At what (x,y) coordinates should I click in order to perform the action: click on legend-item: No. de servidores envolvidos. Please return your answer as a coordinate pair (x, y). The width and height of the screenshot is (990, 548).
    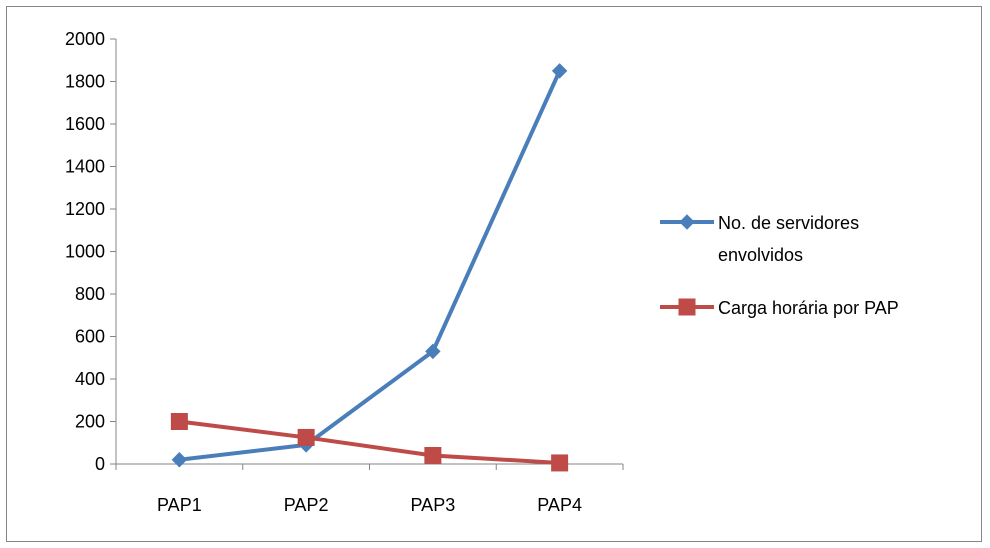
    Looking at the image, I should click on (759, 239).